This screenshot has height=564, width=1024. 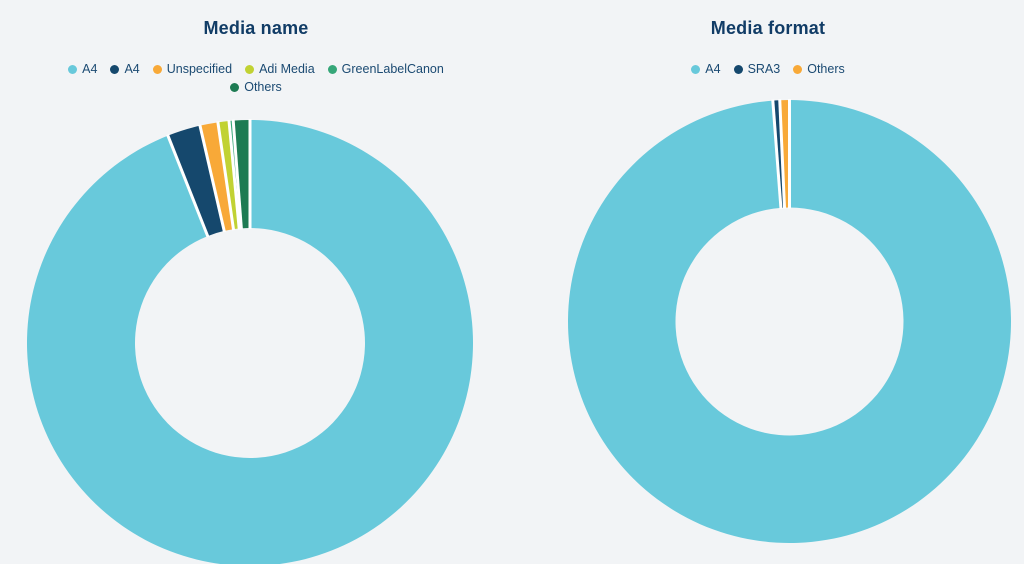 I want to click on legend-item-2-unspecified: Unspecified, so click(x=192, y=69).